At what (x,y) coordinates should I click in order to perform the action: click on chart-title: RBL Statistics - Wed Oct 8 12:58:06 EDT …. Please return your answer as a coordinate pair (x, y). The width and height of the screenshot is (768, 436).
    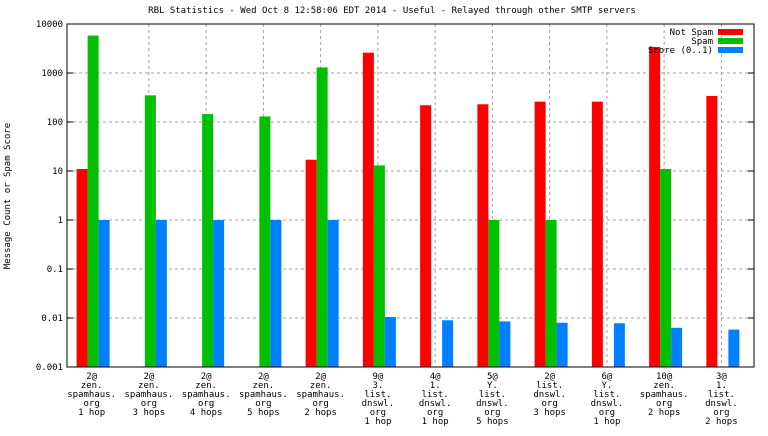
    Looking at the image, I should click on (392, 11).